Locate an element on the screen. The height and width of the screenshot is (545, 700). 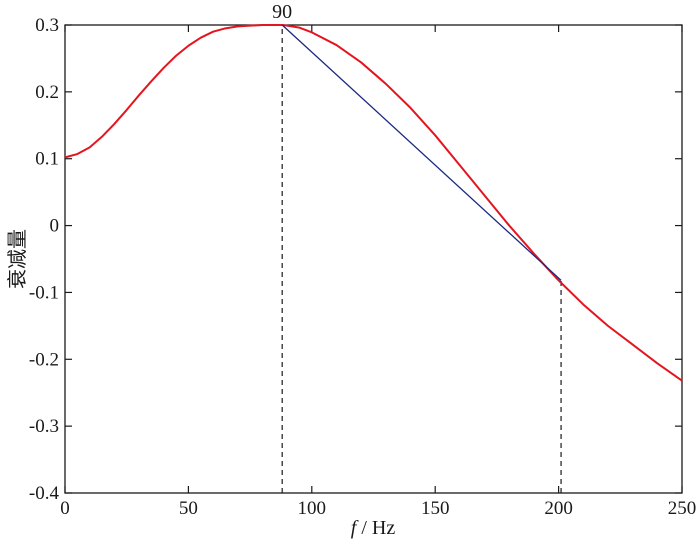
x-tick-label: 0 is located at coordinates (65, 508).